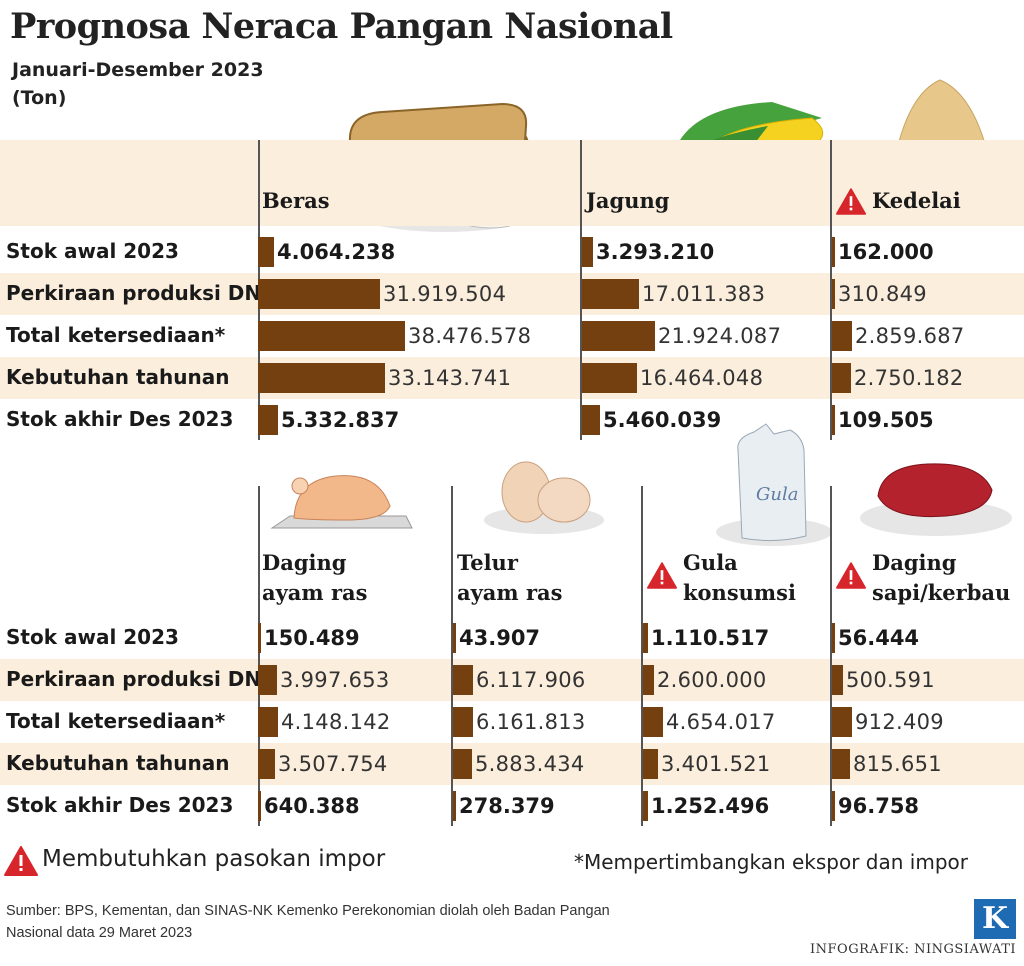 The width and height of the screenshot is (1024, 966). I want to click on data-label: 33.143.741, so click(450, 378).